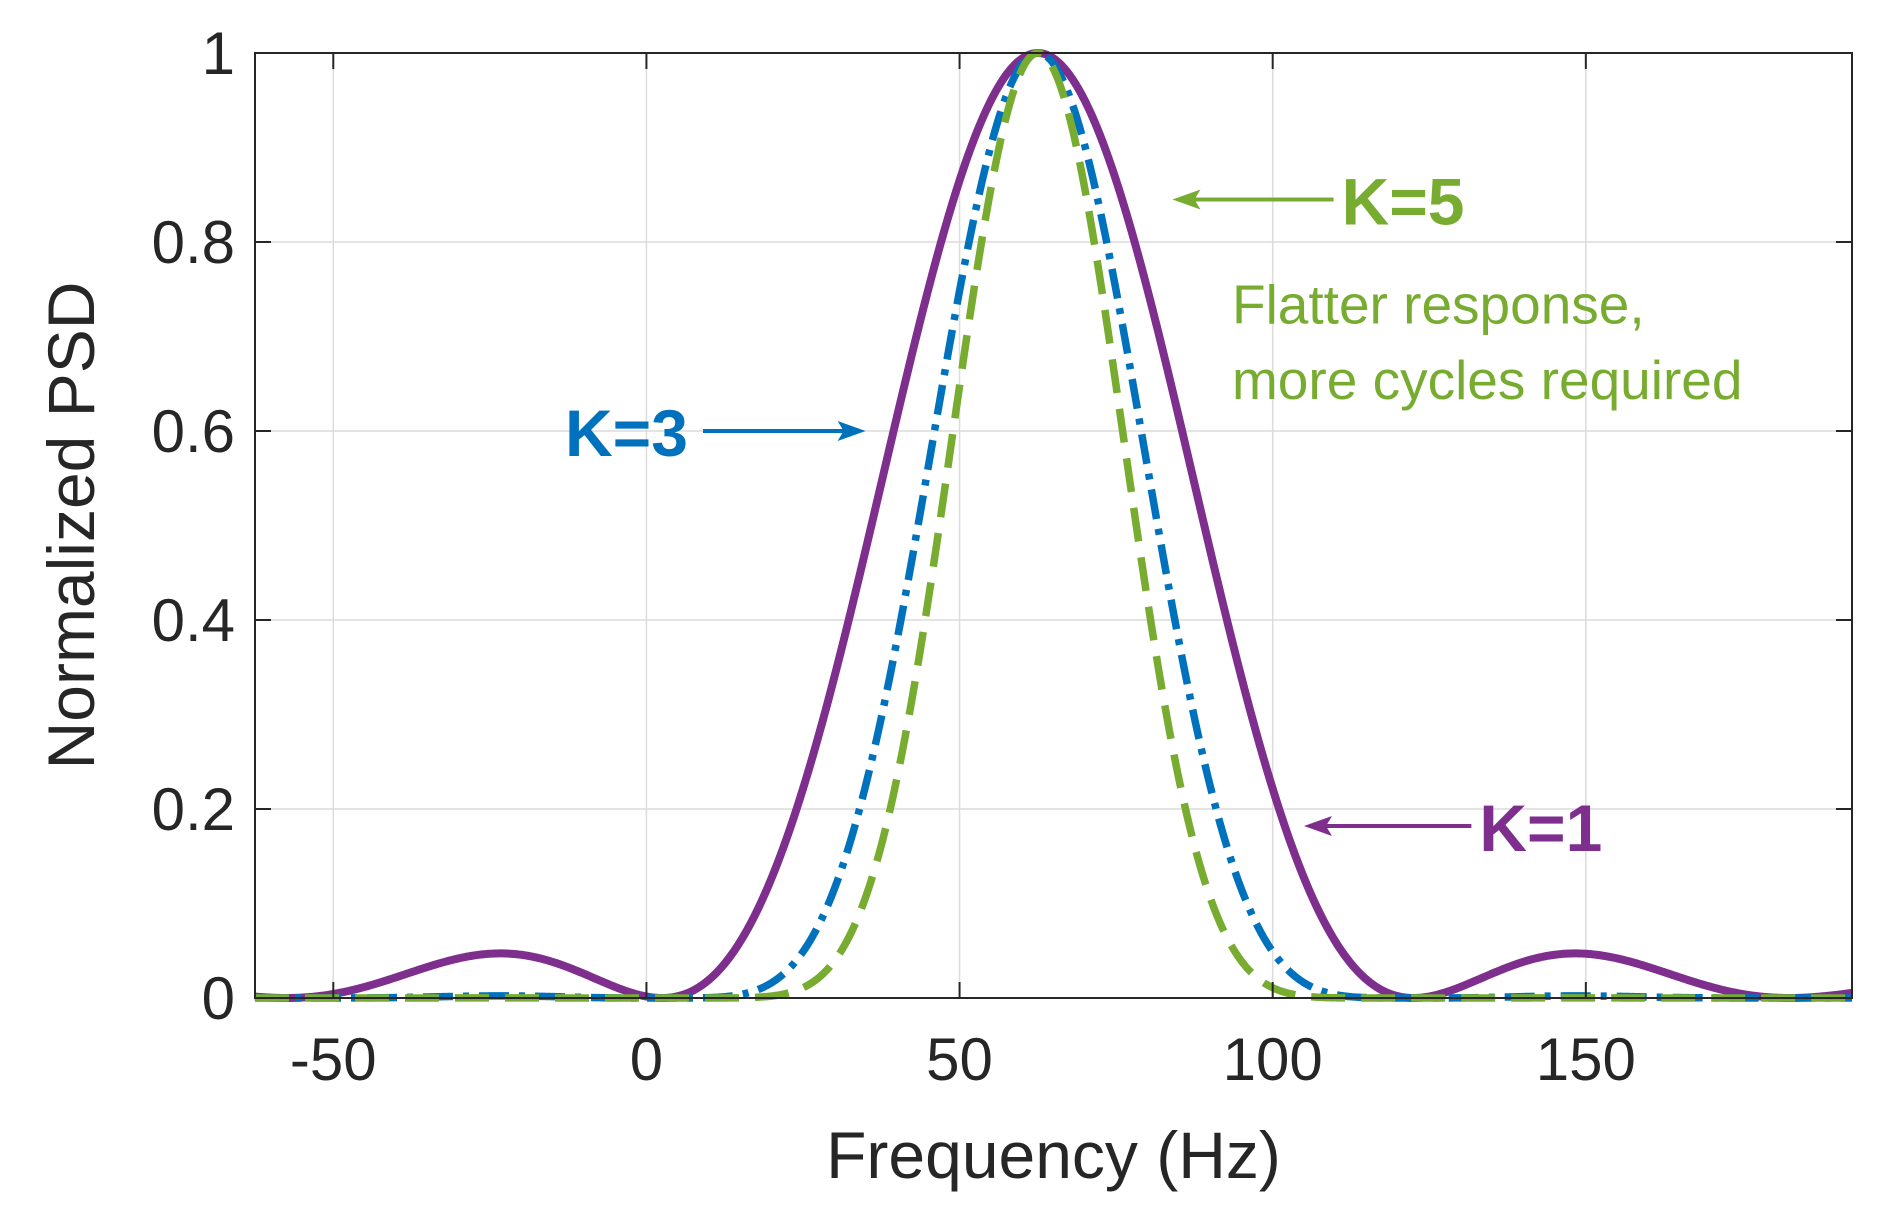 The image size is (1879, 1209). What do you see at coordinates (1540, 828) in the screenshot?
I see `annotation-text-k1: K=1` at bounding box center [1540, 828].